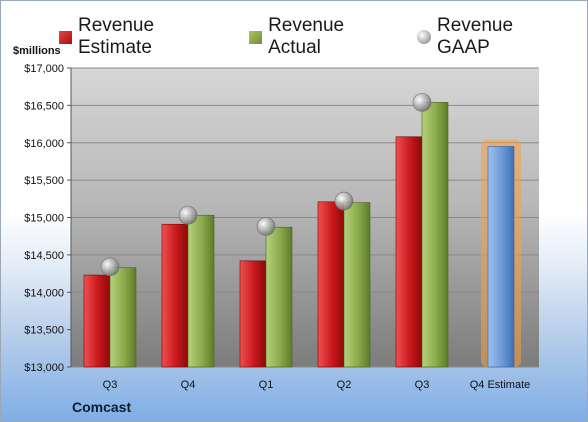  Describe the element at coordinates (116, 36) in the screenshot. I see `legend-label-estimate: Revenue Estimate` at that location.